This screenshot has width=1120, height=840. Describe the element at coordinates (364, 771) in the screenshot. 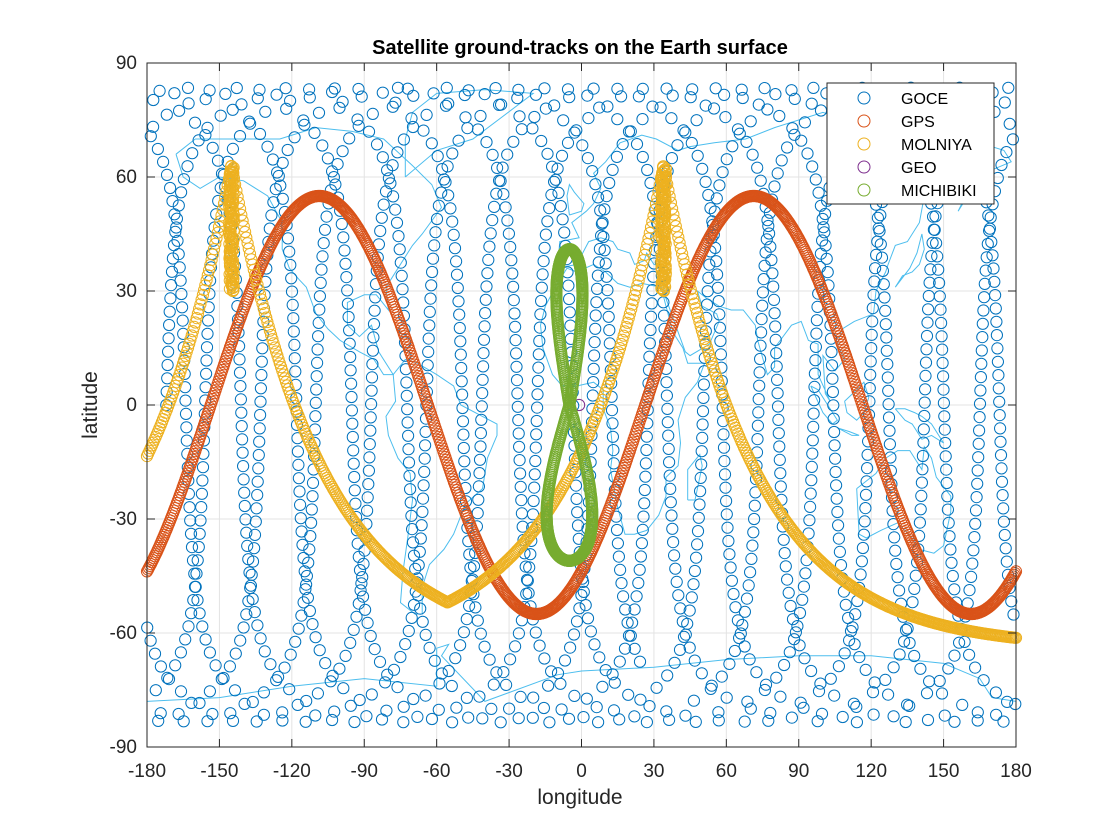

I see `x-tick-label: -90` at that location.